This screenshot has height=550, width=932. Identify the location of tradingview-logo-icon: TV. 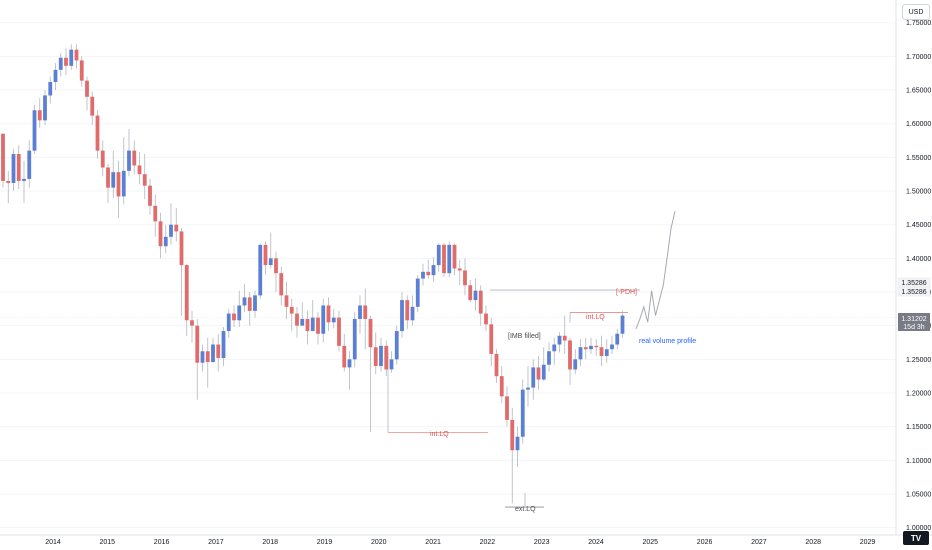
(916, 538).